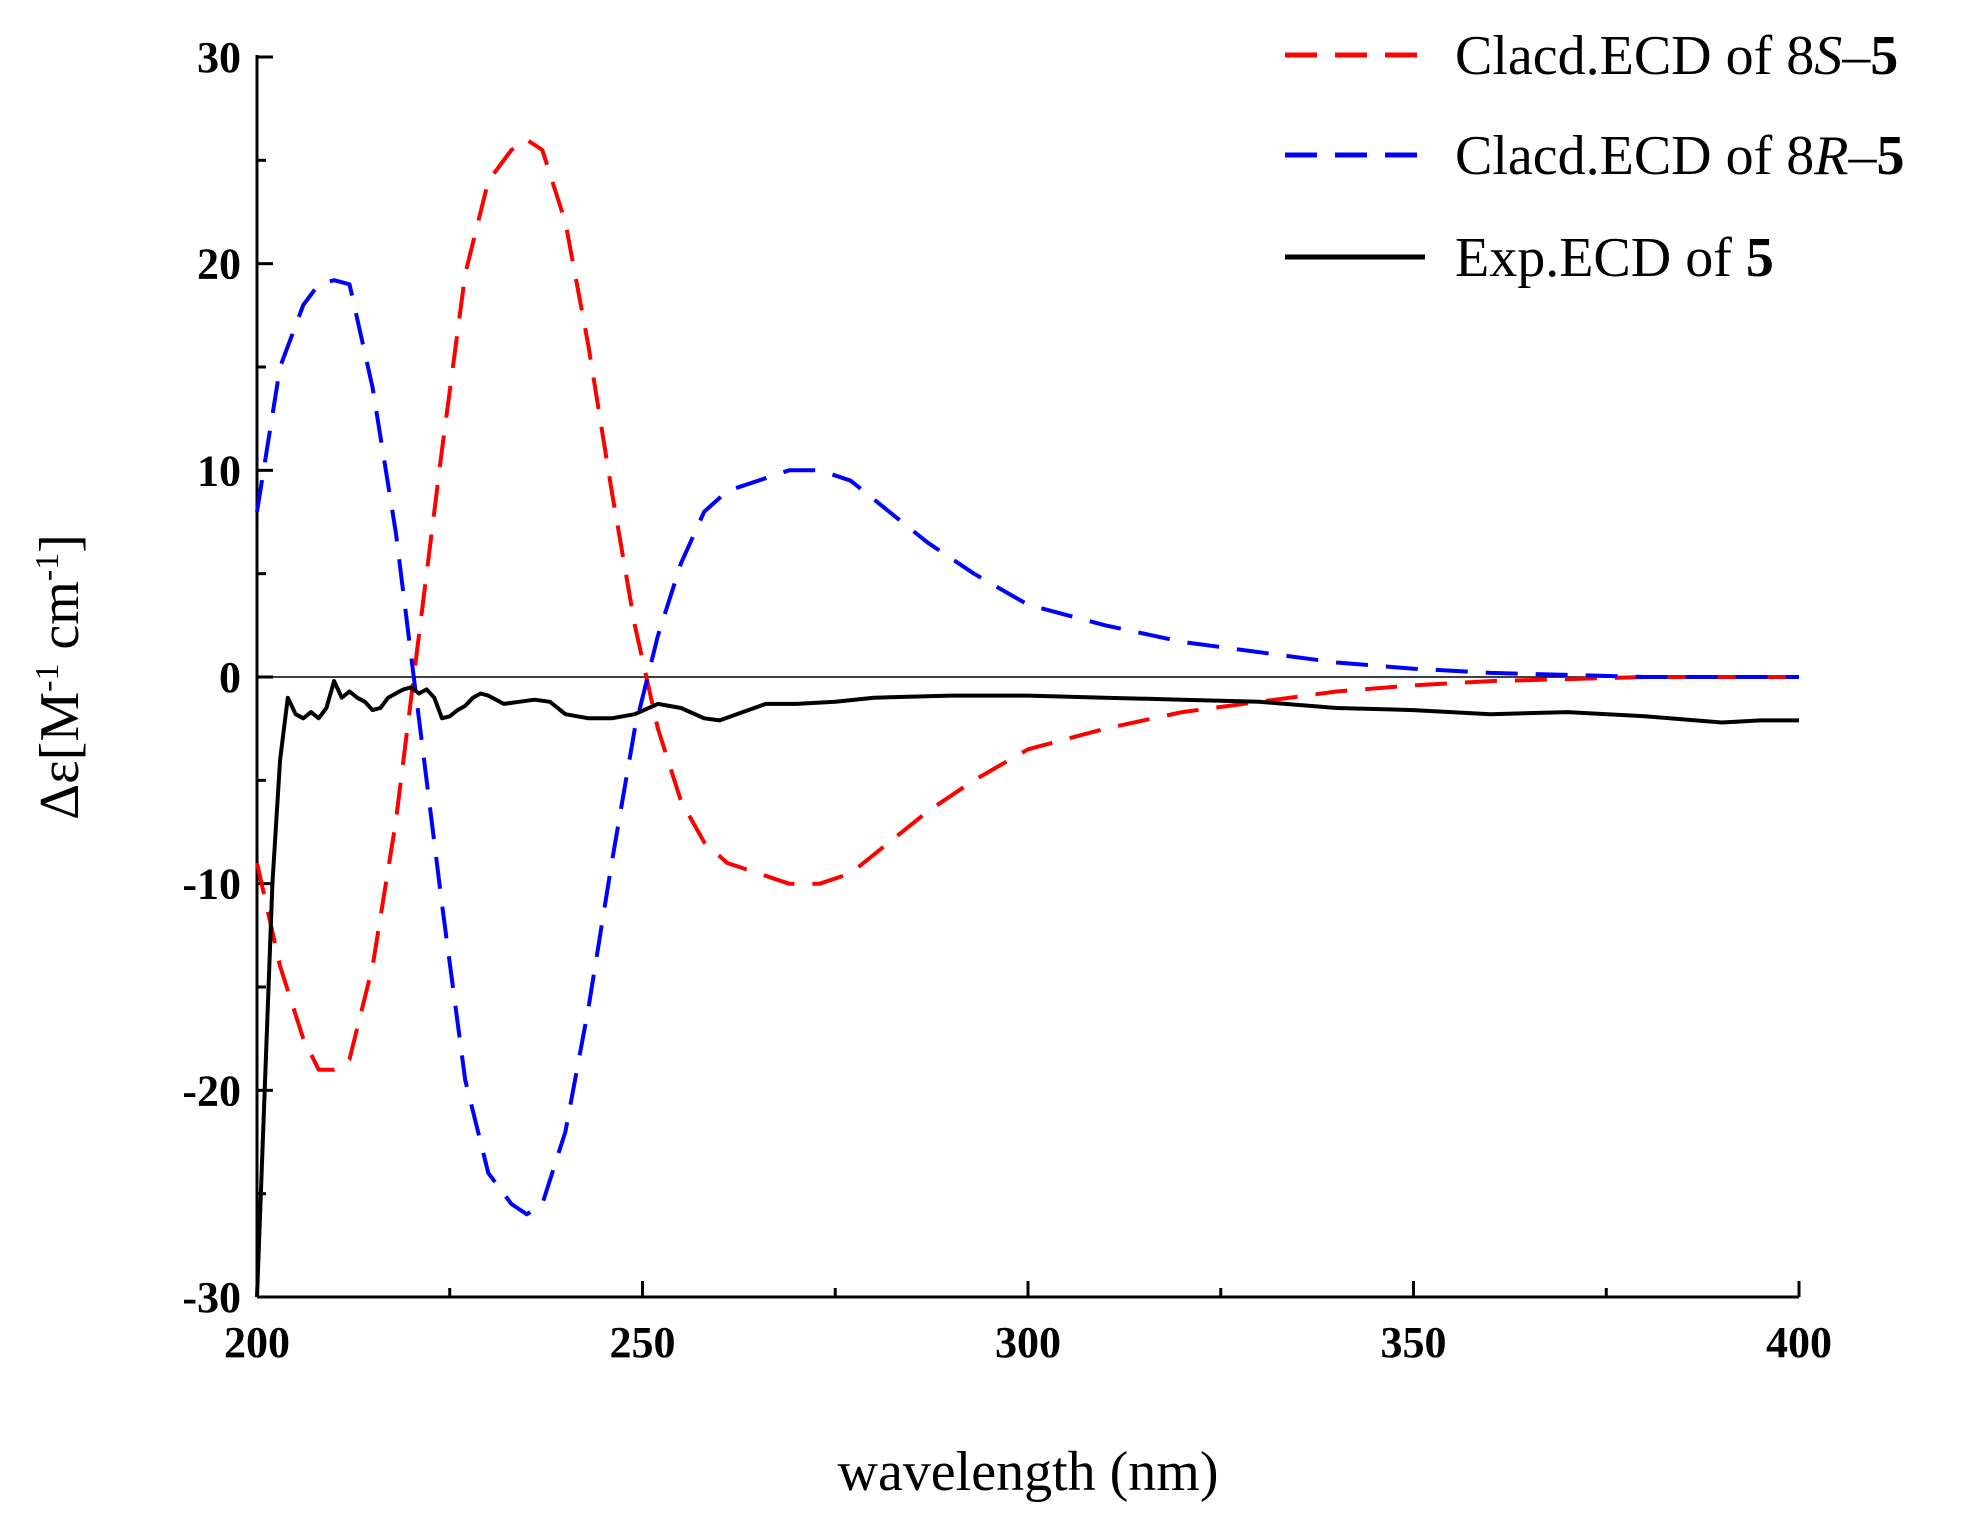  What do you see at coordinates (219, 57) in the screenshot?
I see `y-tick-label: 30` at bounding box center [219, 57].